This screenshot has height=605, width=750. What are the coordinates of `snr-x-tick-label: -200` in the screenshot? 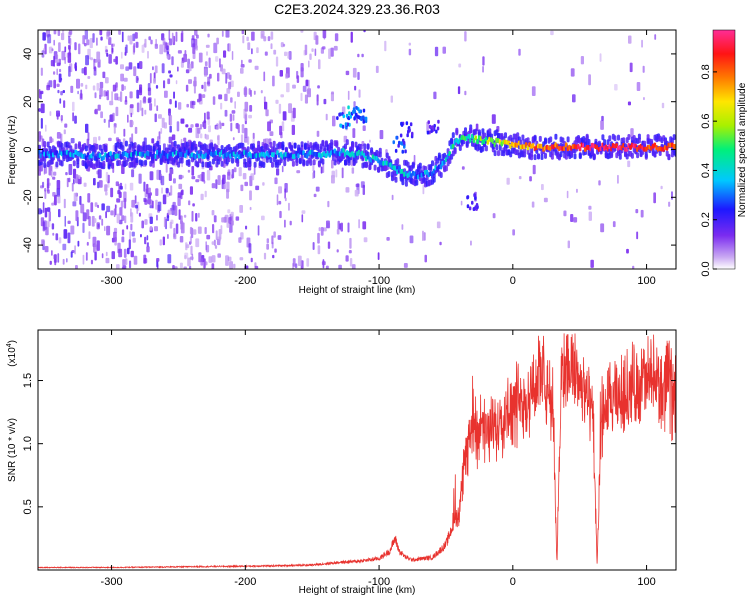 It's located at (245, 582).